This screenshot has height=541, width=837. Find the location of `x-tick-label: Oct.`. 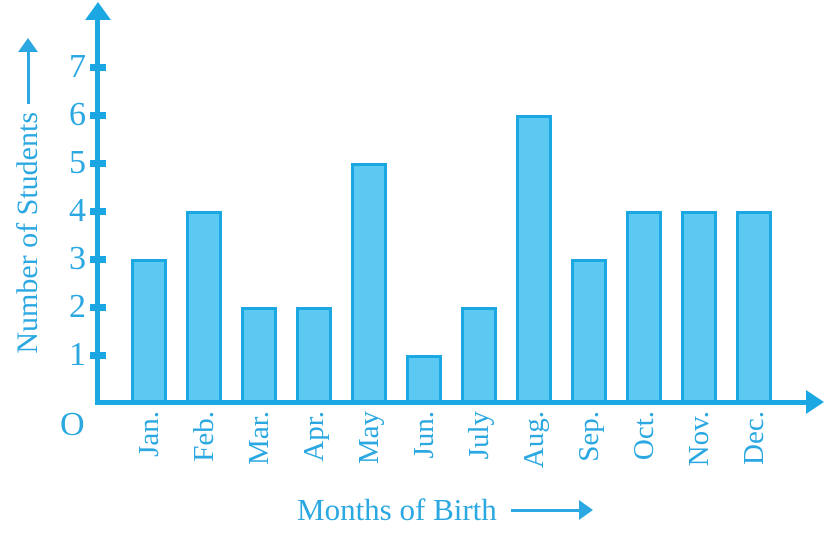

x-tick-label: Oct. is located at coordinates (643, 436).